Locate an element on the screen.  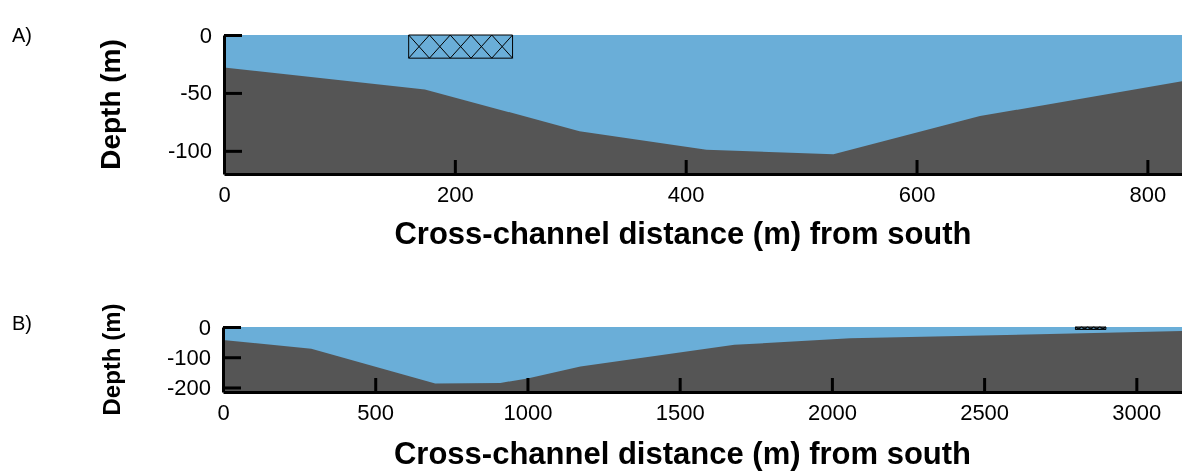
x-tick-label: 1500 is located at coordinates (680, 412).